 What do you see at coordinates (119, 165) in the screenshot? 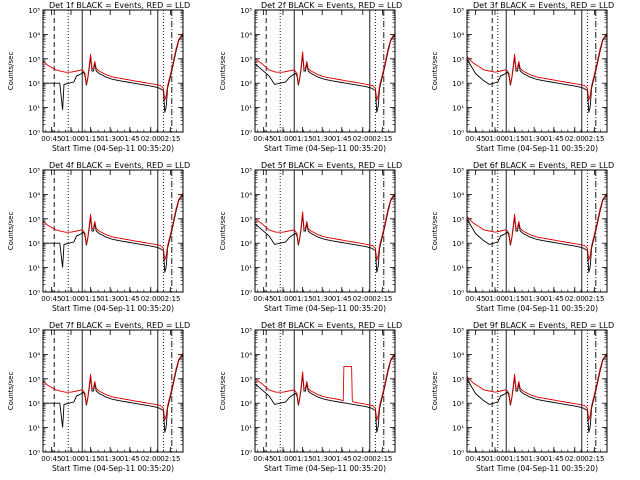
I see `panel-title: Det 4f BLACK = Events, RED = LLD` at bounding box center [119, 165].